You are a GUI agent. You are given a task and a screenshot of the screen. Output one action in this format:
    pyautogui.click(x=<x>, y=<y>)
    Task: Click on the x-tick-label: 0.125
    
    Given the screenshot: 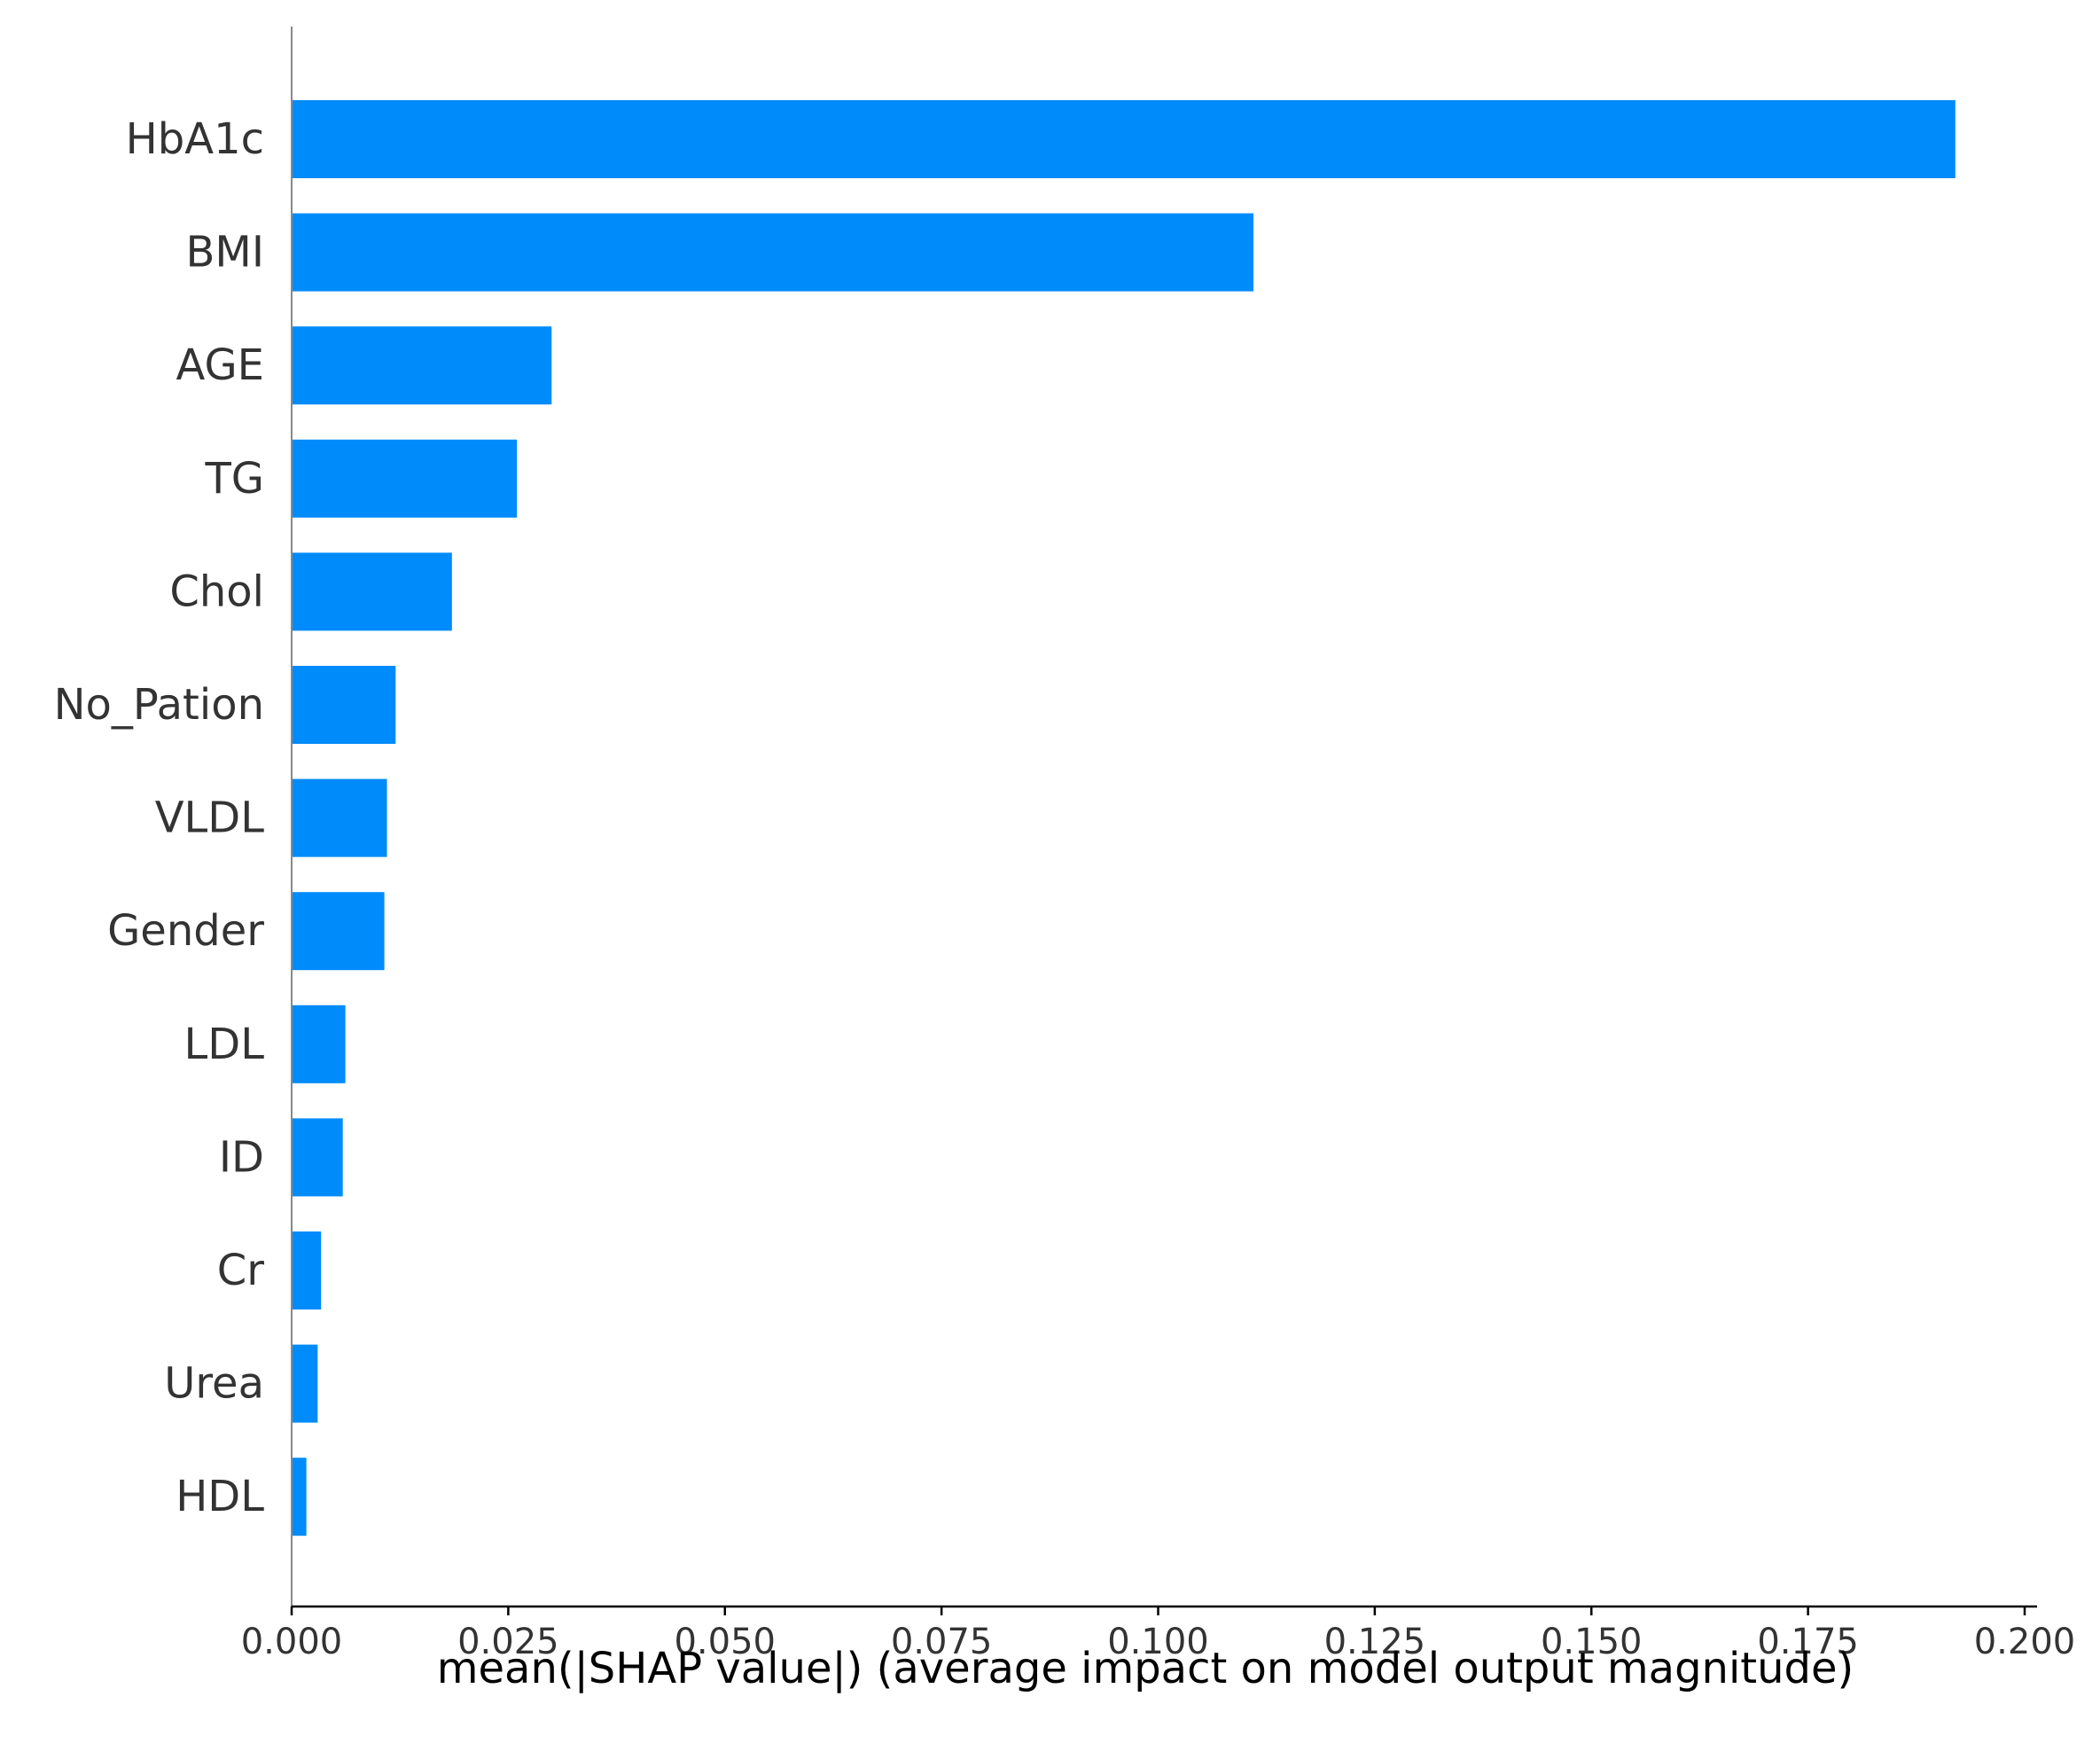 What is the action you would take?
    pyautogui.click(x=1375, y=1642)
    